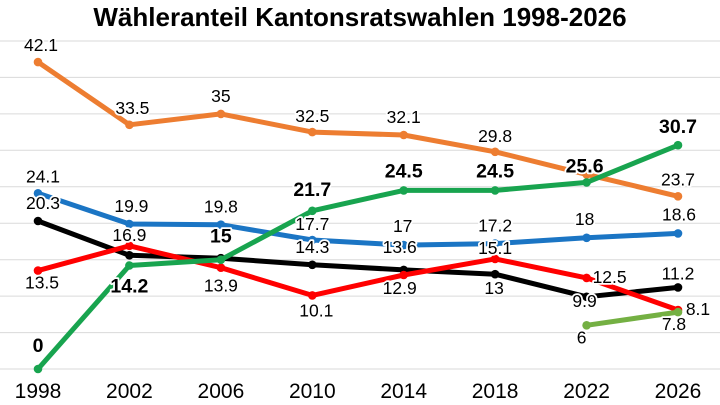 This screenshot has width=720, height=405. I want to click on x-axis-label: 2002, so click(129, 391).